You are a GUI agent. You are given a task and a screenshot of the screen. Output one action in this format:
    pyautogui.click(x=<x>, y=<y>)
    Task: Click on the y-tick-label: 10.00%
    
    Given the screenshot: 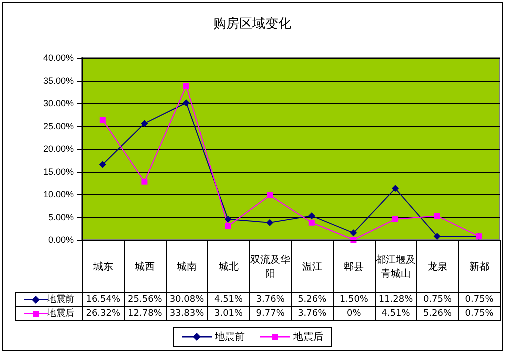 What is the action you would take?
    pyautogui.click(x=58, y=195)
    